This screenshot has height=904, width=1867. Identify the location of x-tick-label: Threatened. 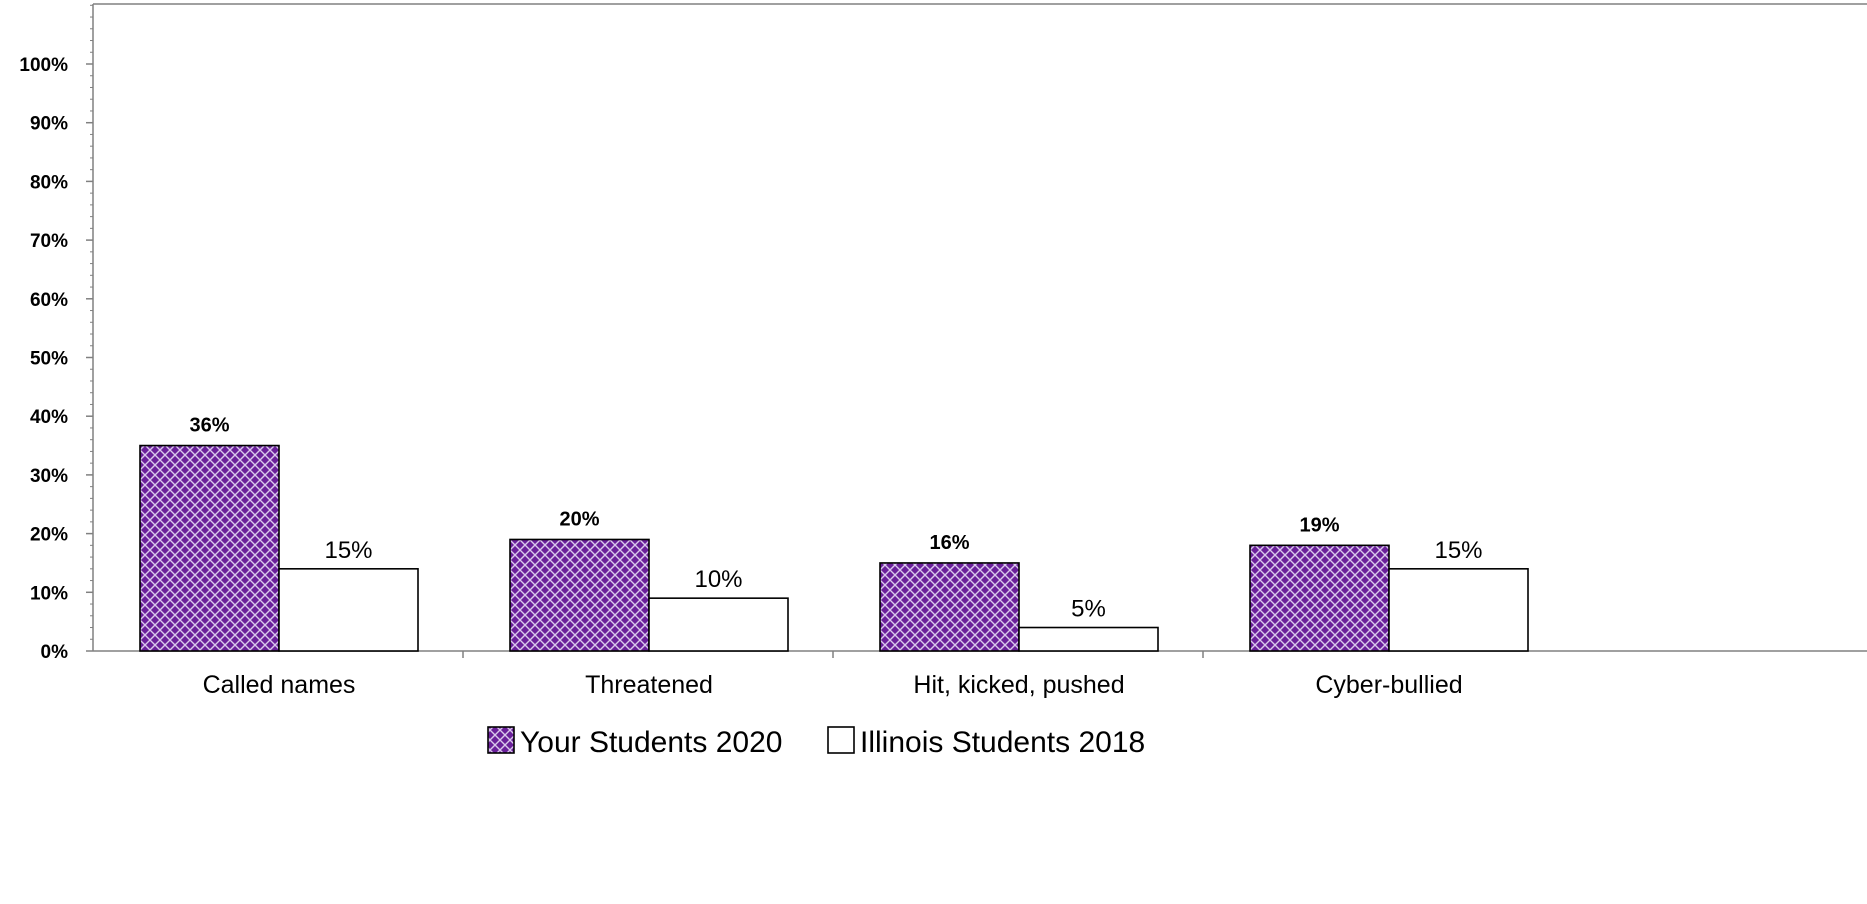
(649, 685).